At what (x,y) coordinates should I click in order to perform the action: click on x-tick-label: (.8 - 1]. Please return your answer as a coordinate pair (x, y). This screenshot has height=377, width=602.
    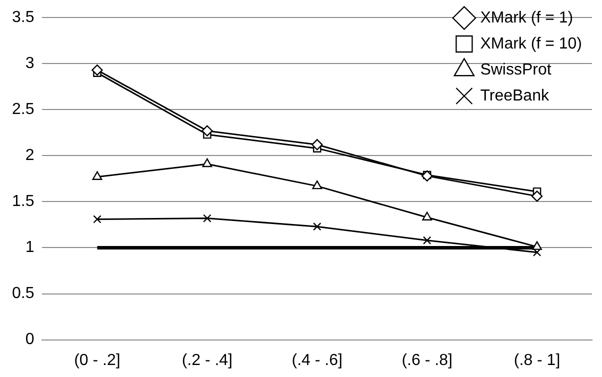
    Looking at the image, I should click on (537, 360).